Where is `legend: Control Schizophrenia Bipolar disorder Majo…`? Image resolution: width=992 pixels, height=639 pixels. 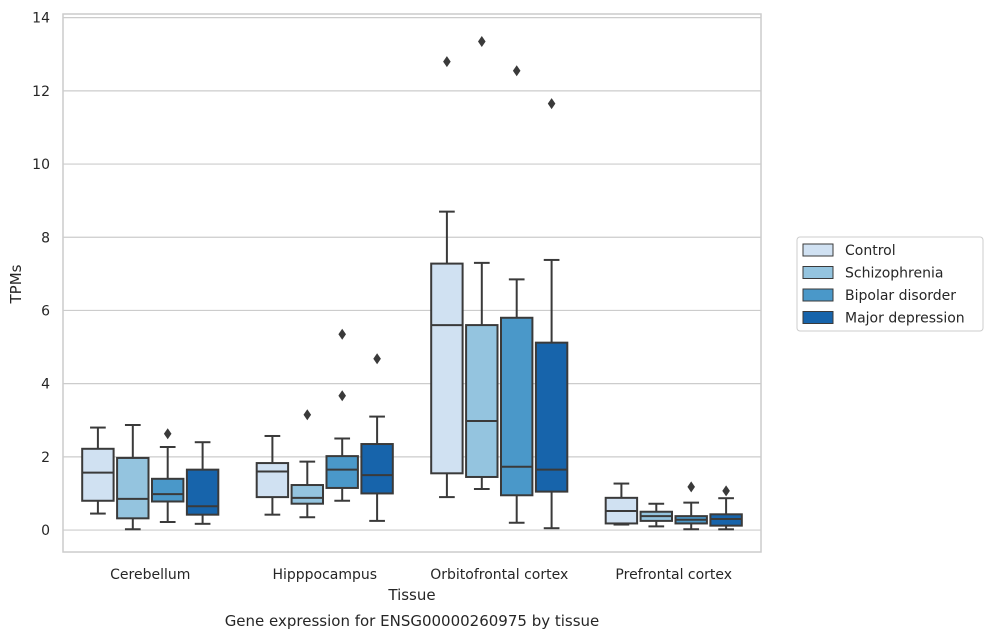
legend: Control Schizophrenia Bipolar disorder Majo… is located at coordinates (890, 284).